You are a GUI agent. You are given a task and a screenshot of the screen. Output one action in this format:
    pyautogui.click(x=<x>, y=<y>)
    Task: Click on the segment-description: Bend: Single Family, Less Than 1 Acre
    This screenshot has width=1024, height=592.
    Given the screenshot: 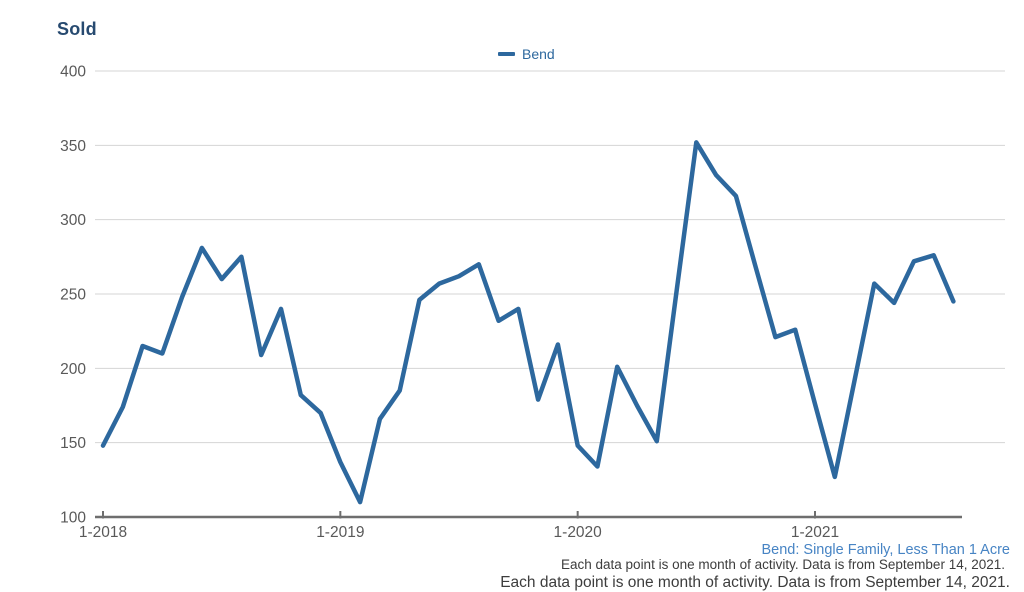 What is the action you would take?
    pyautogui.click(x=885, y=550)
    